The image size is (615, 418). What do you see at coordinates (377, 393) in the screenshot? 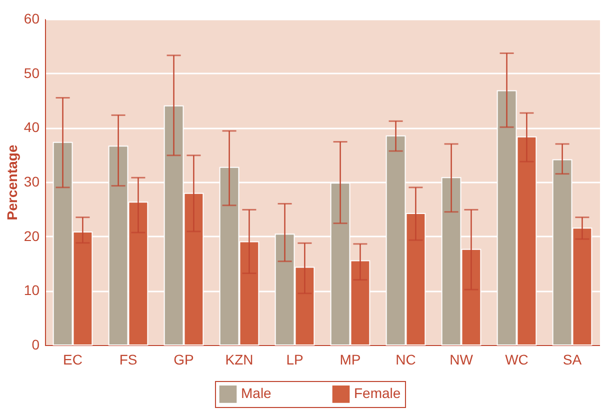
I see `legend-label: Female` at bounding box center [377, 393].